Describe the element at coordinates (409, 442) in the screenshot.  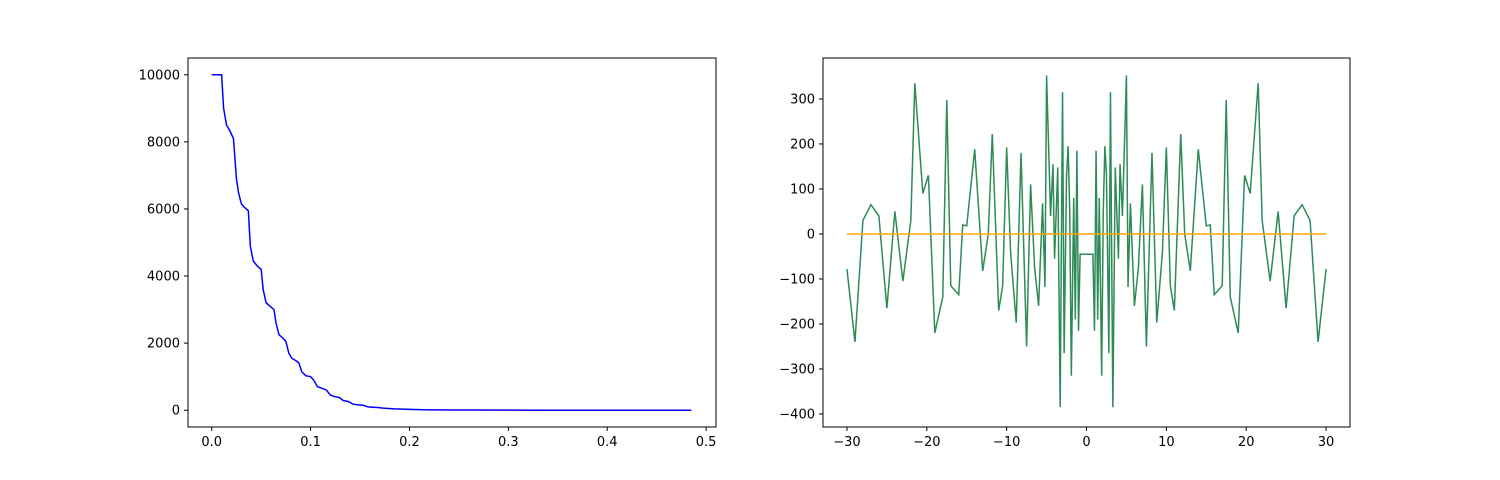
I see `x-tick-label: 0.2` at that location.